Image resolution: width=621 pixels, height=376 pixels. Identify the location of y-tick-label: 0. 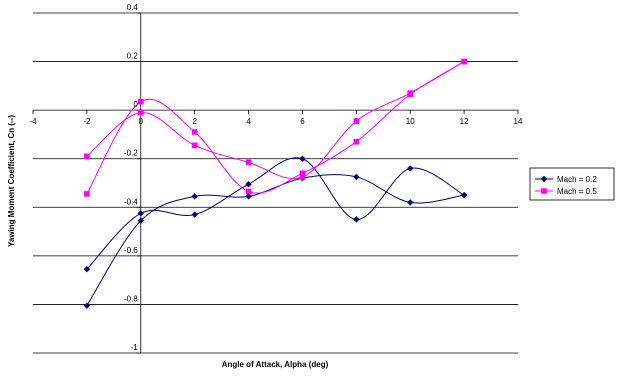
(135, 104).